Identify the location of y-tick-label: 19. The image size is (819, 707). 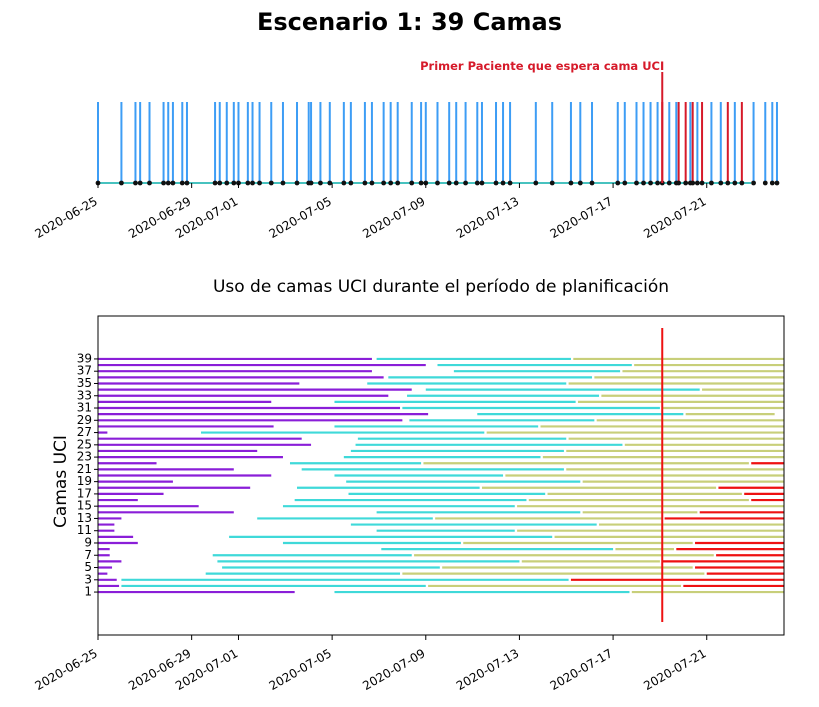
(84, 481).